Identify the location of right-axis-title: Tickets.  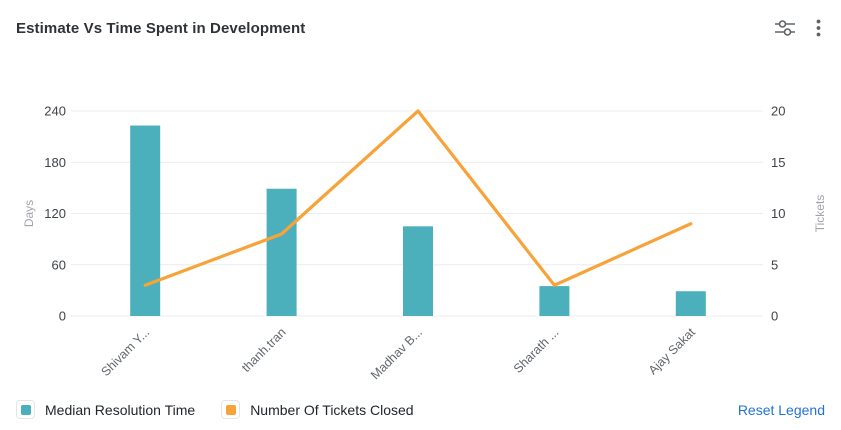
(820, 214).